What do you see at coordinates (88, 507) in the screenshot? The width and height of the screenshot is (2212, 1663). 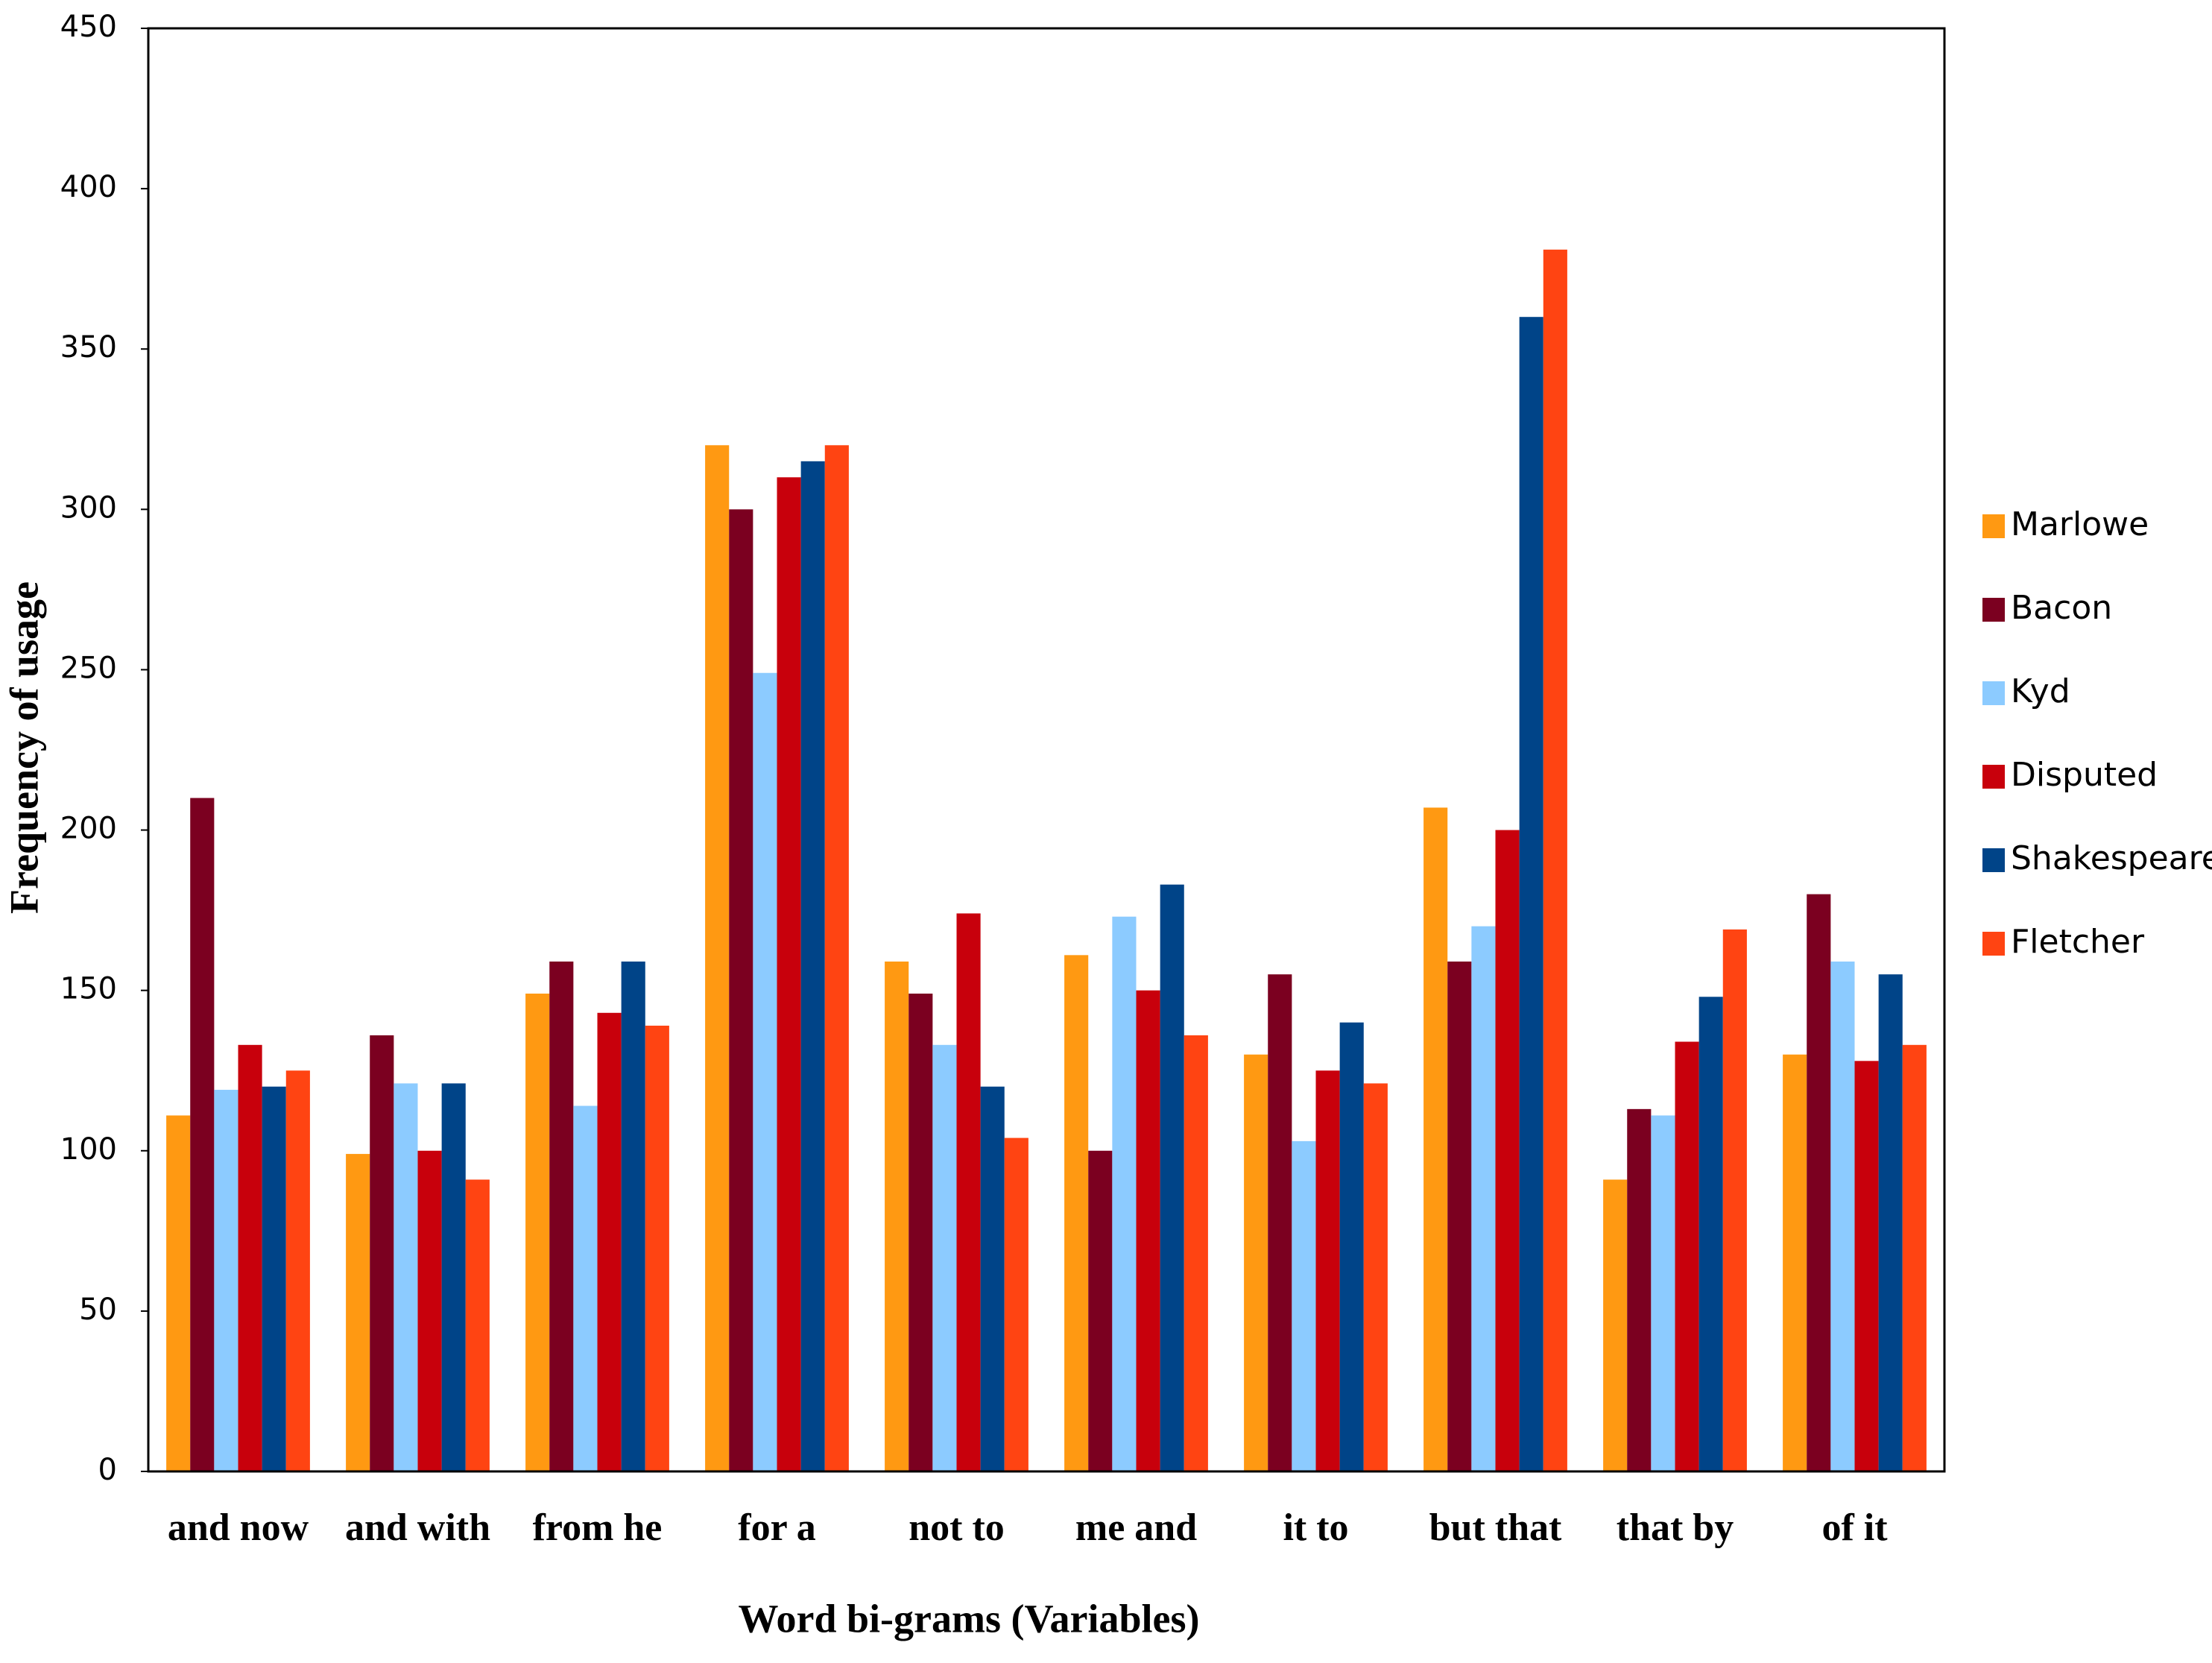 I see `y-tick-label: 300` at bounding box center [88, 507].